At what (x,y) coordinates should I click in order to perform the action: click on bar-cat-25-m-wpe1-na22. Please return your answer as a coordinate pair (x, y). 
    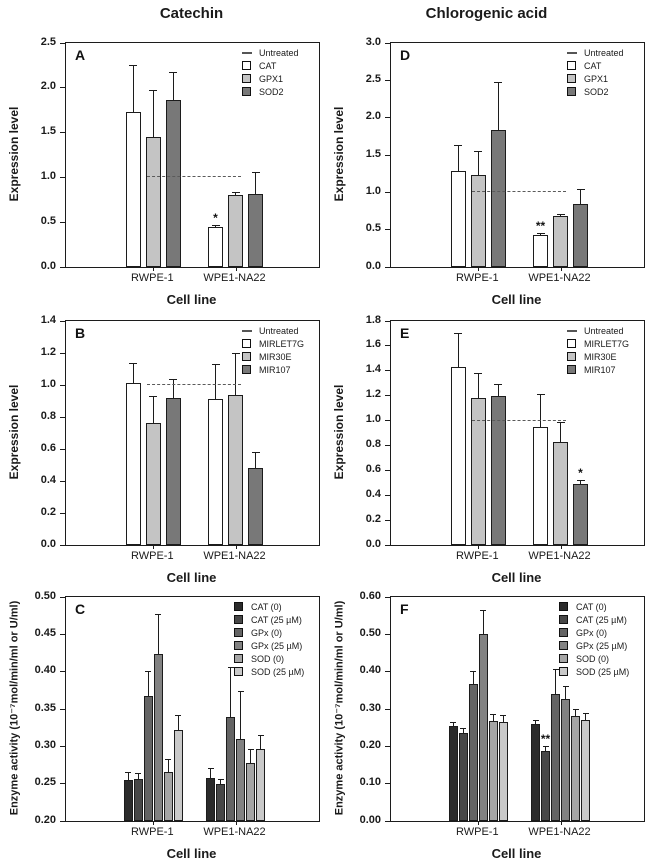
    Looking at the image, I should click on (545, 785).